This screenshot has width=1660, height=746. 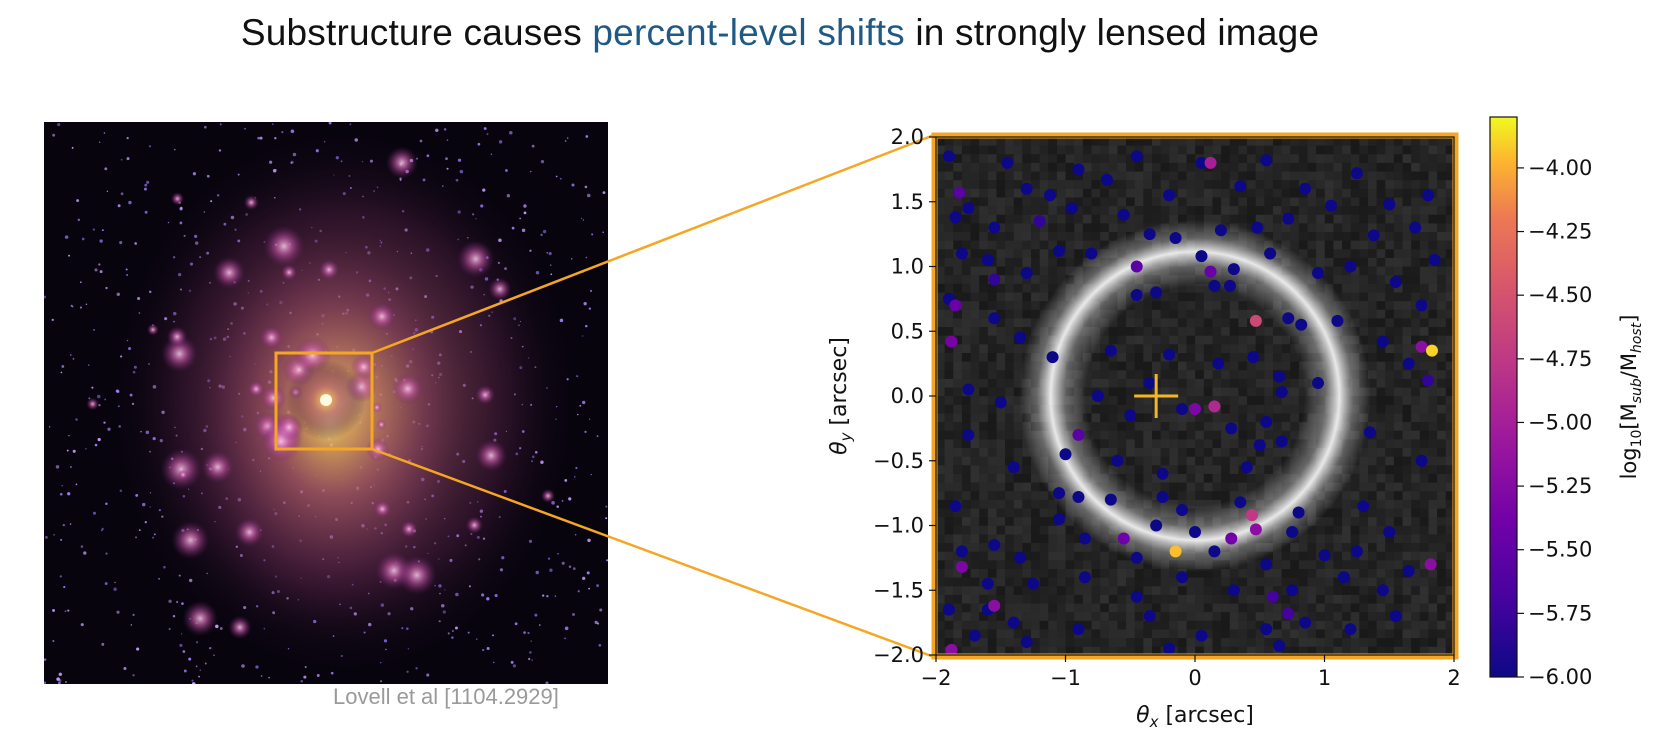 What do you see at coordinates (1503, 397) in the screenshot?
I see `colorbar-gradient` at bounding box center [1503, 397].